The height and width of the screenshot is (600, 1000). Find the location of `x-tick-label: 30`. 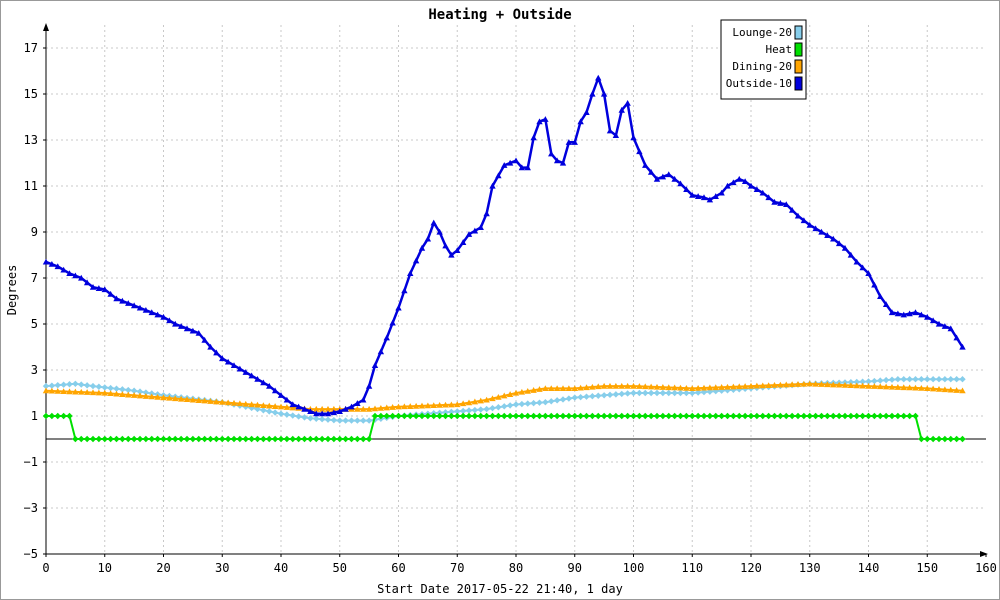

x-tick-label: 30 is located at coordinates (222, 568).